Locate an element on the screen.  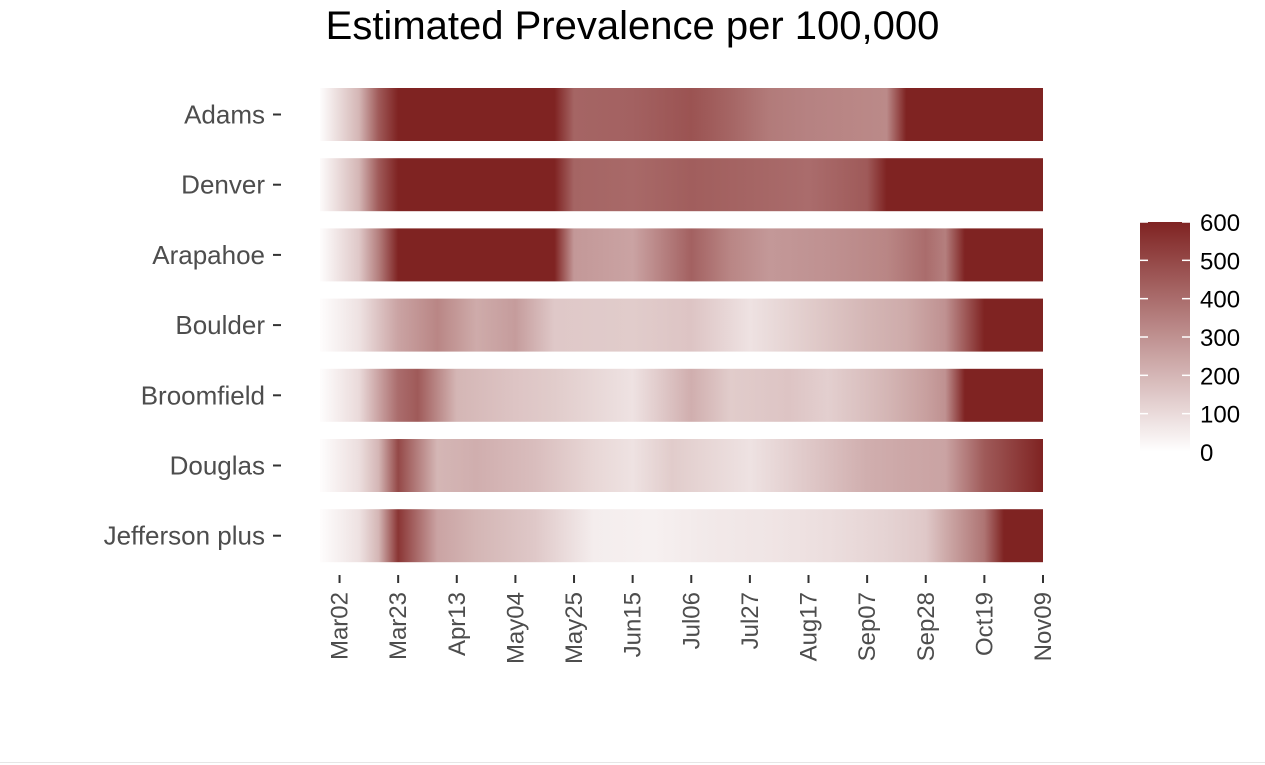
x-tick-label: Jul27 is located at coordinates (750, 620).